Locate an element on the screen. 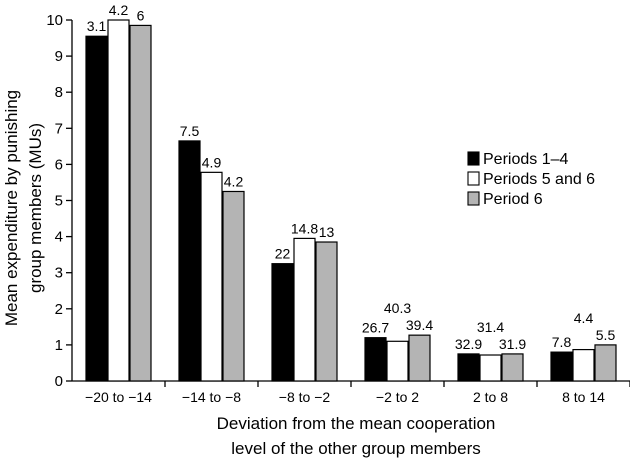  bar-value-label: 4.9 is located at coordinates (212, 162).